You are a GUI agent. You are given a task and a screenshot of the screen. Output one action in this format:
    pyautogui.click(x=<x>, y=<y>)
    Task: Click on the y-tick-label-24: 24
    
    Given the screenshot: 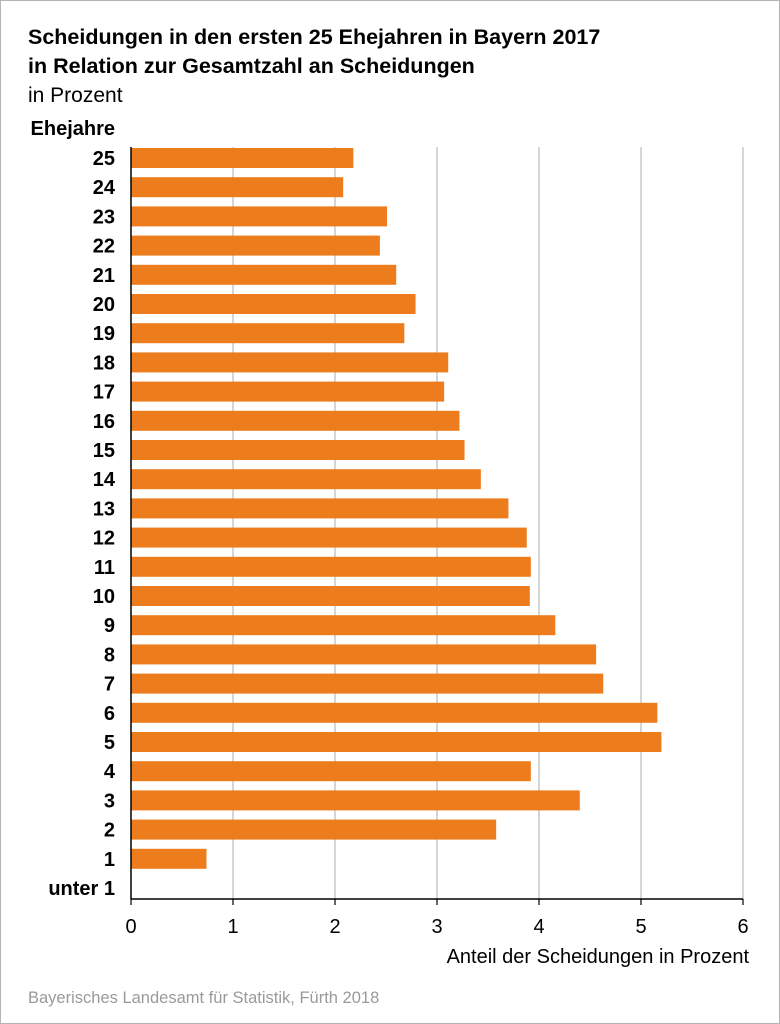 What is the action you would take?
    pyautogui.click(x=104, y=188)
    